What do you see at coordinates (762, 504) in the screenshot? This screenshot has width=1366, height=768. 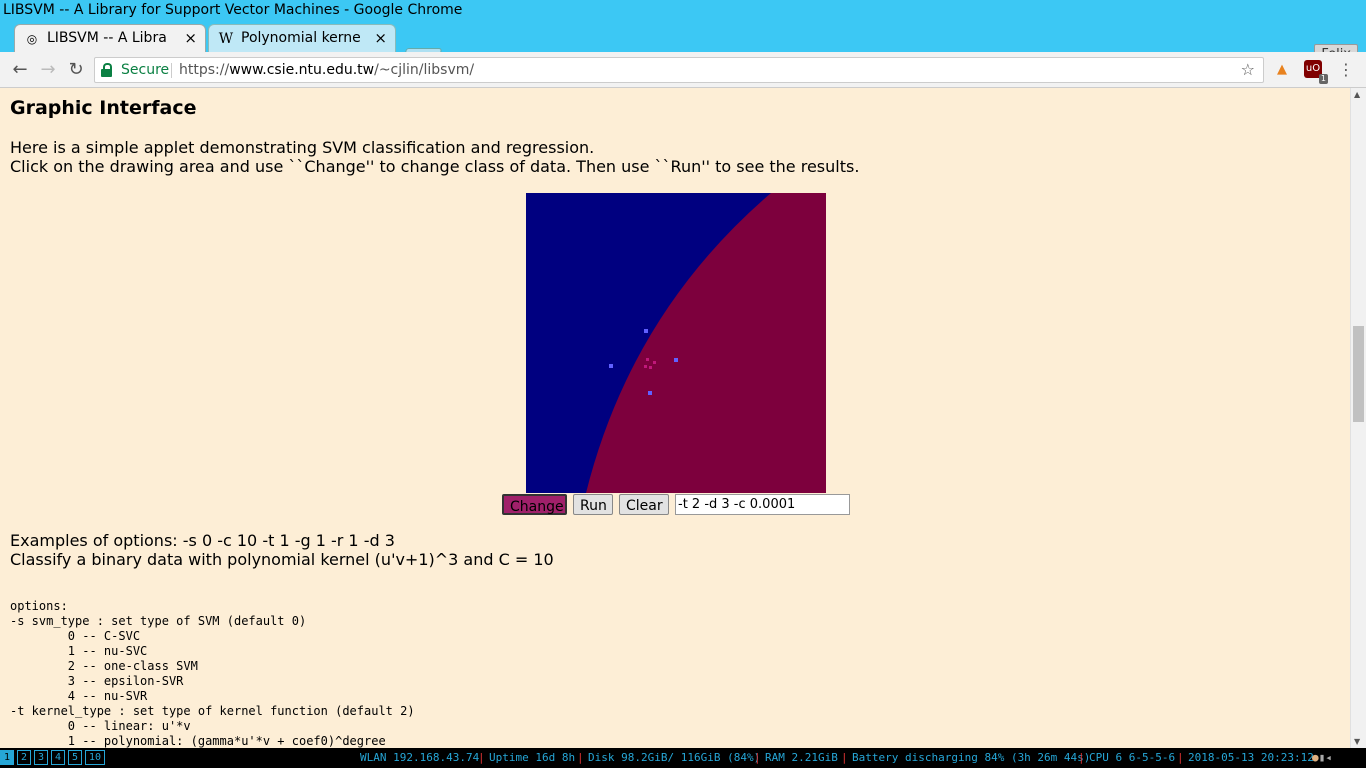 I see `svm-options-input` at bounding box center [762, 504].